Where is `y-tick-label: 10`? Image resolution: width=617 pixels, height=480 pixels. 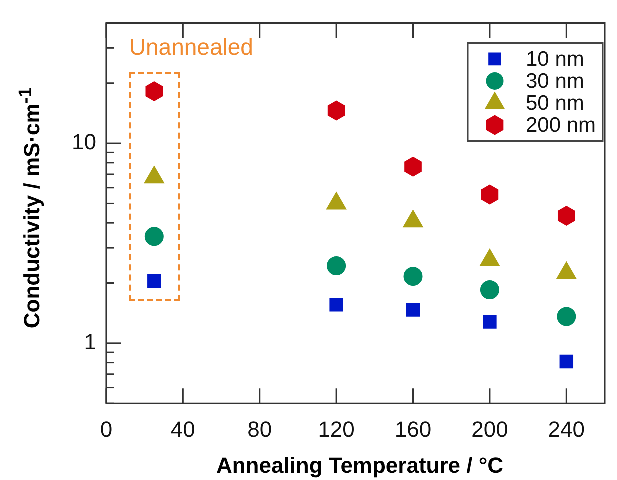 y-tick-label: 10 is located at coordinates (84, 142).